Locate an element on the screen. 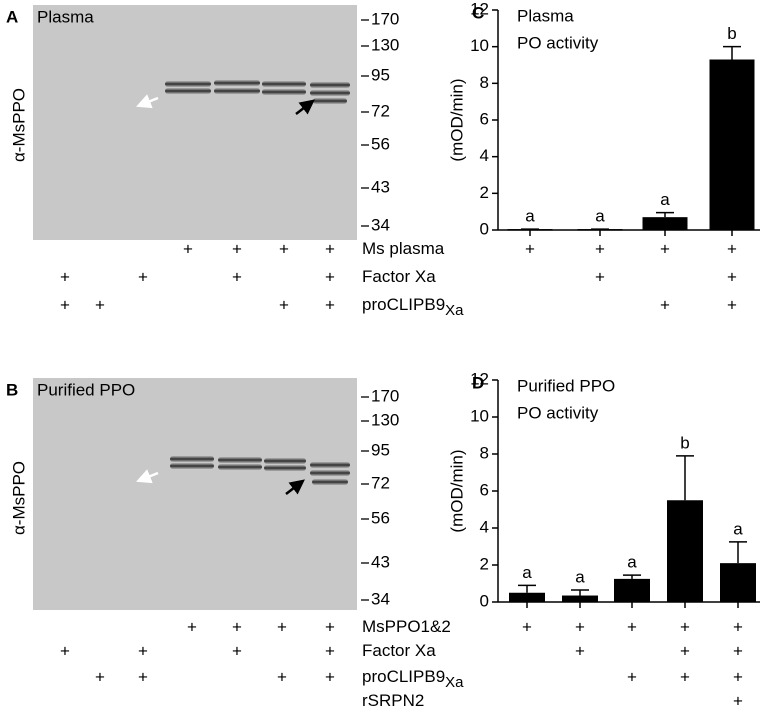 The image size is (767, 716). panel-letter: C is located at coordinates (478, 12).